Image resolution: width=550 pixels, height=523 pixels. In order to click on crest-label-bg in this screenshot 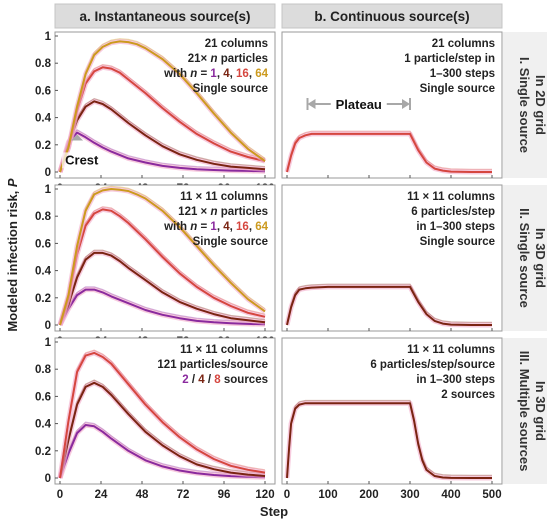, I will do `click(82, 160)`.